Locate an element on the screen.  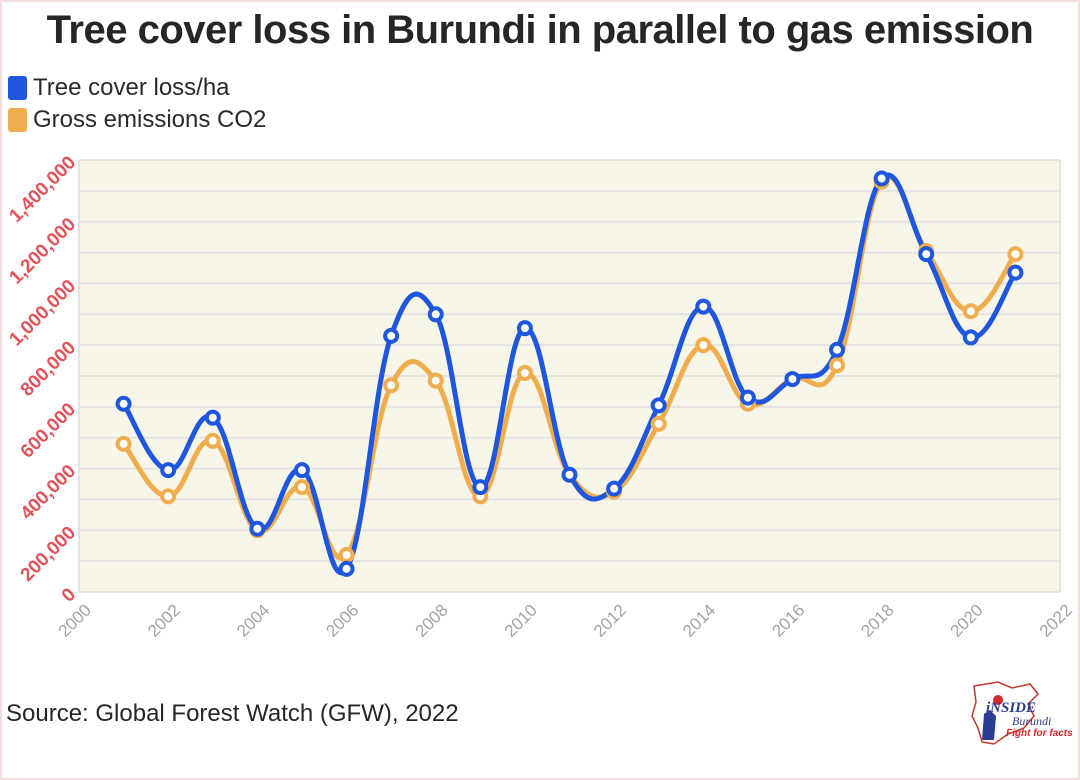
legend: Tree cover loss/ha Gross emissions CO2 is located at coordinates (137, 104).